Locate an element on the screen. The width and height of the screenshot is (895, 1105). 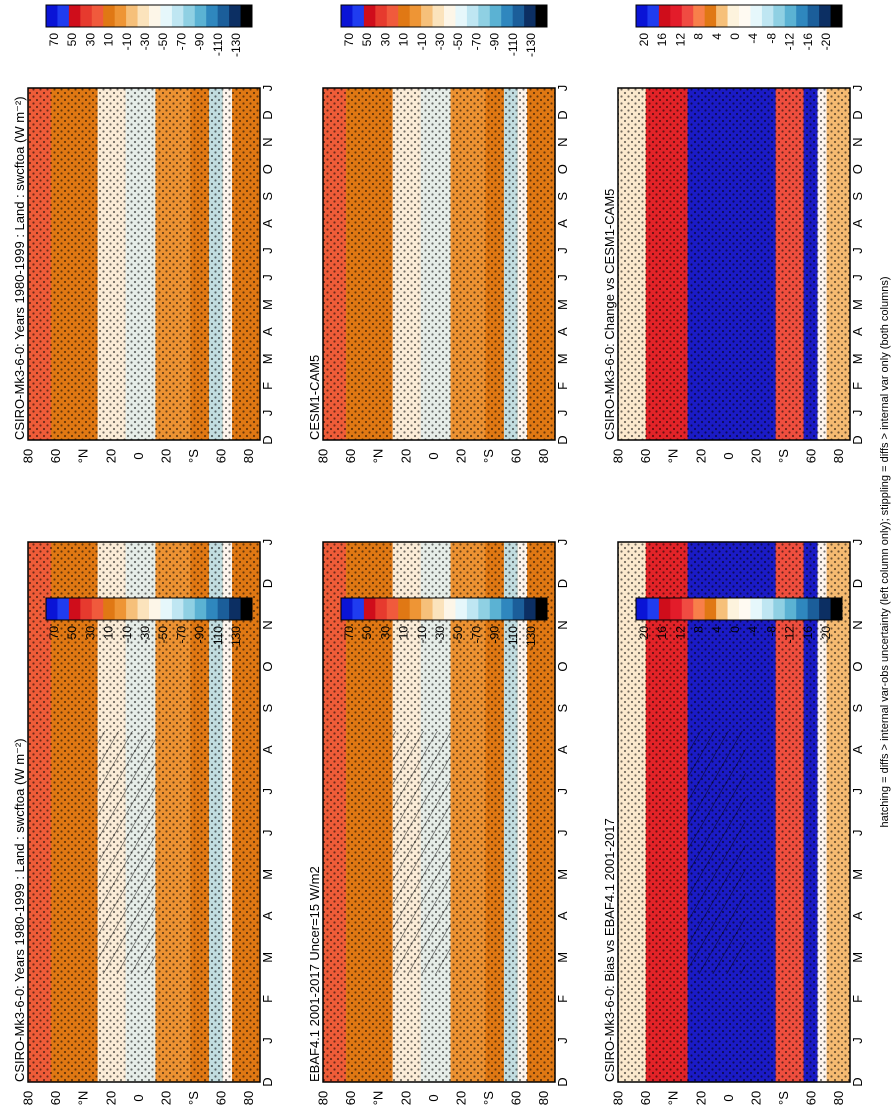
colorbar-tick-label: -16 is located at coordinates (808, 635).